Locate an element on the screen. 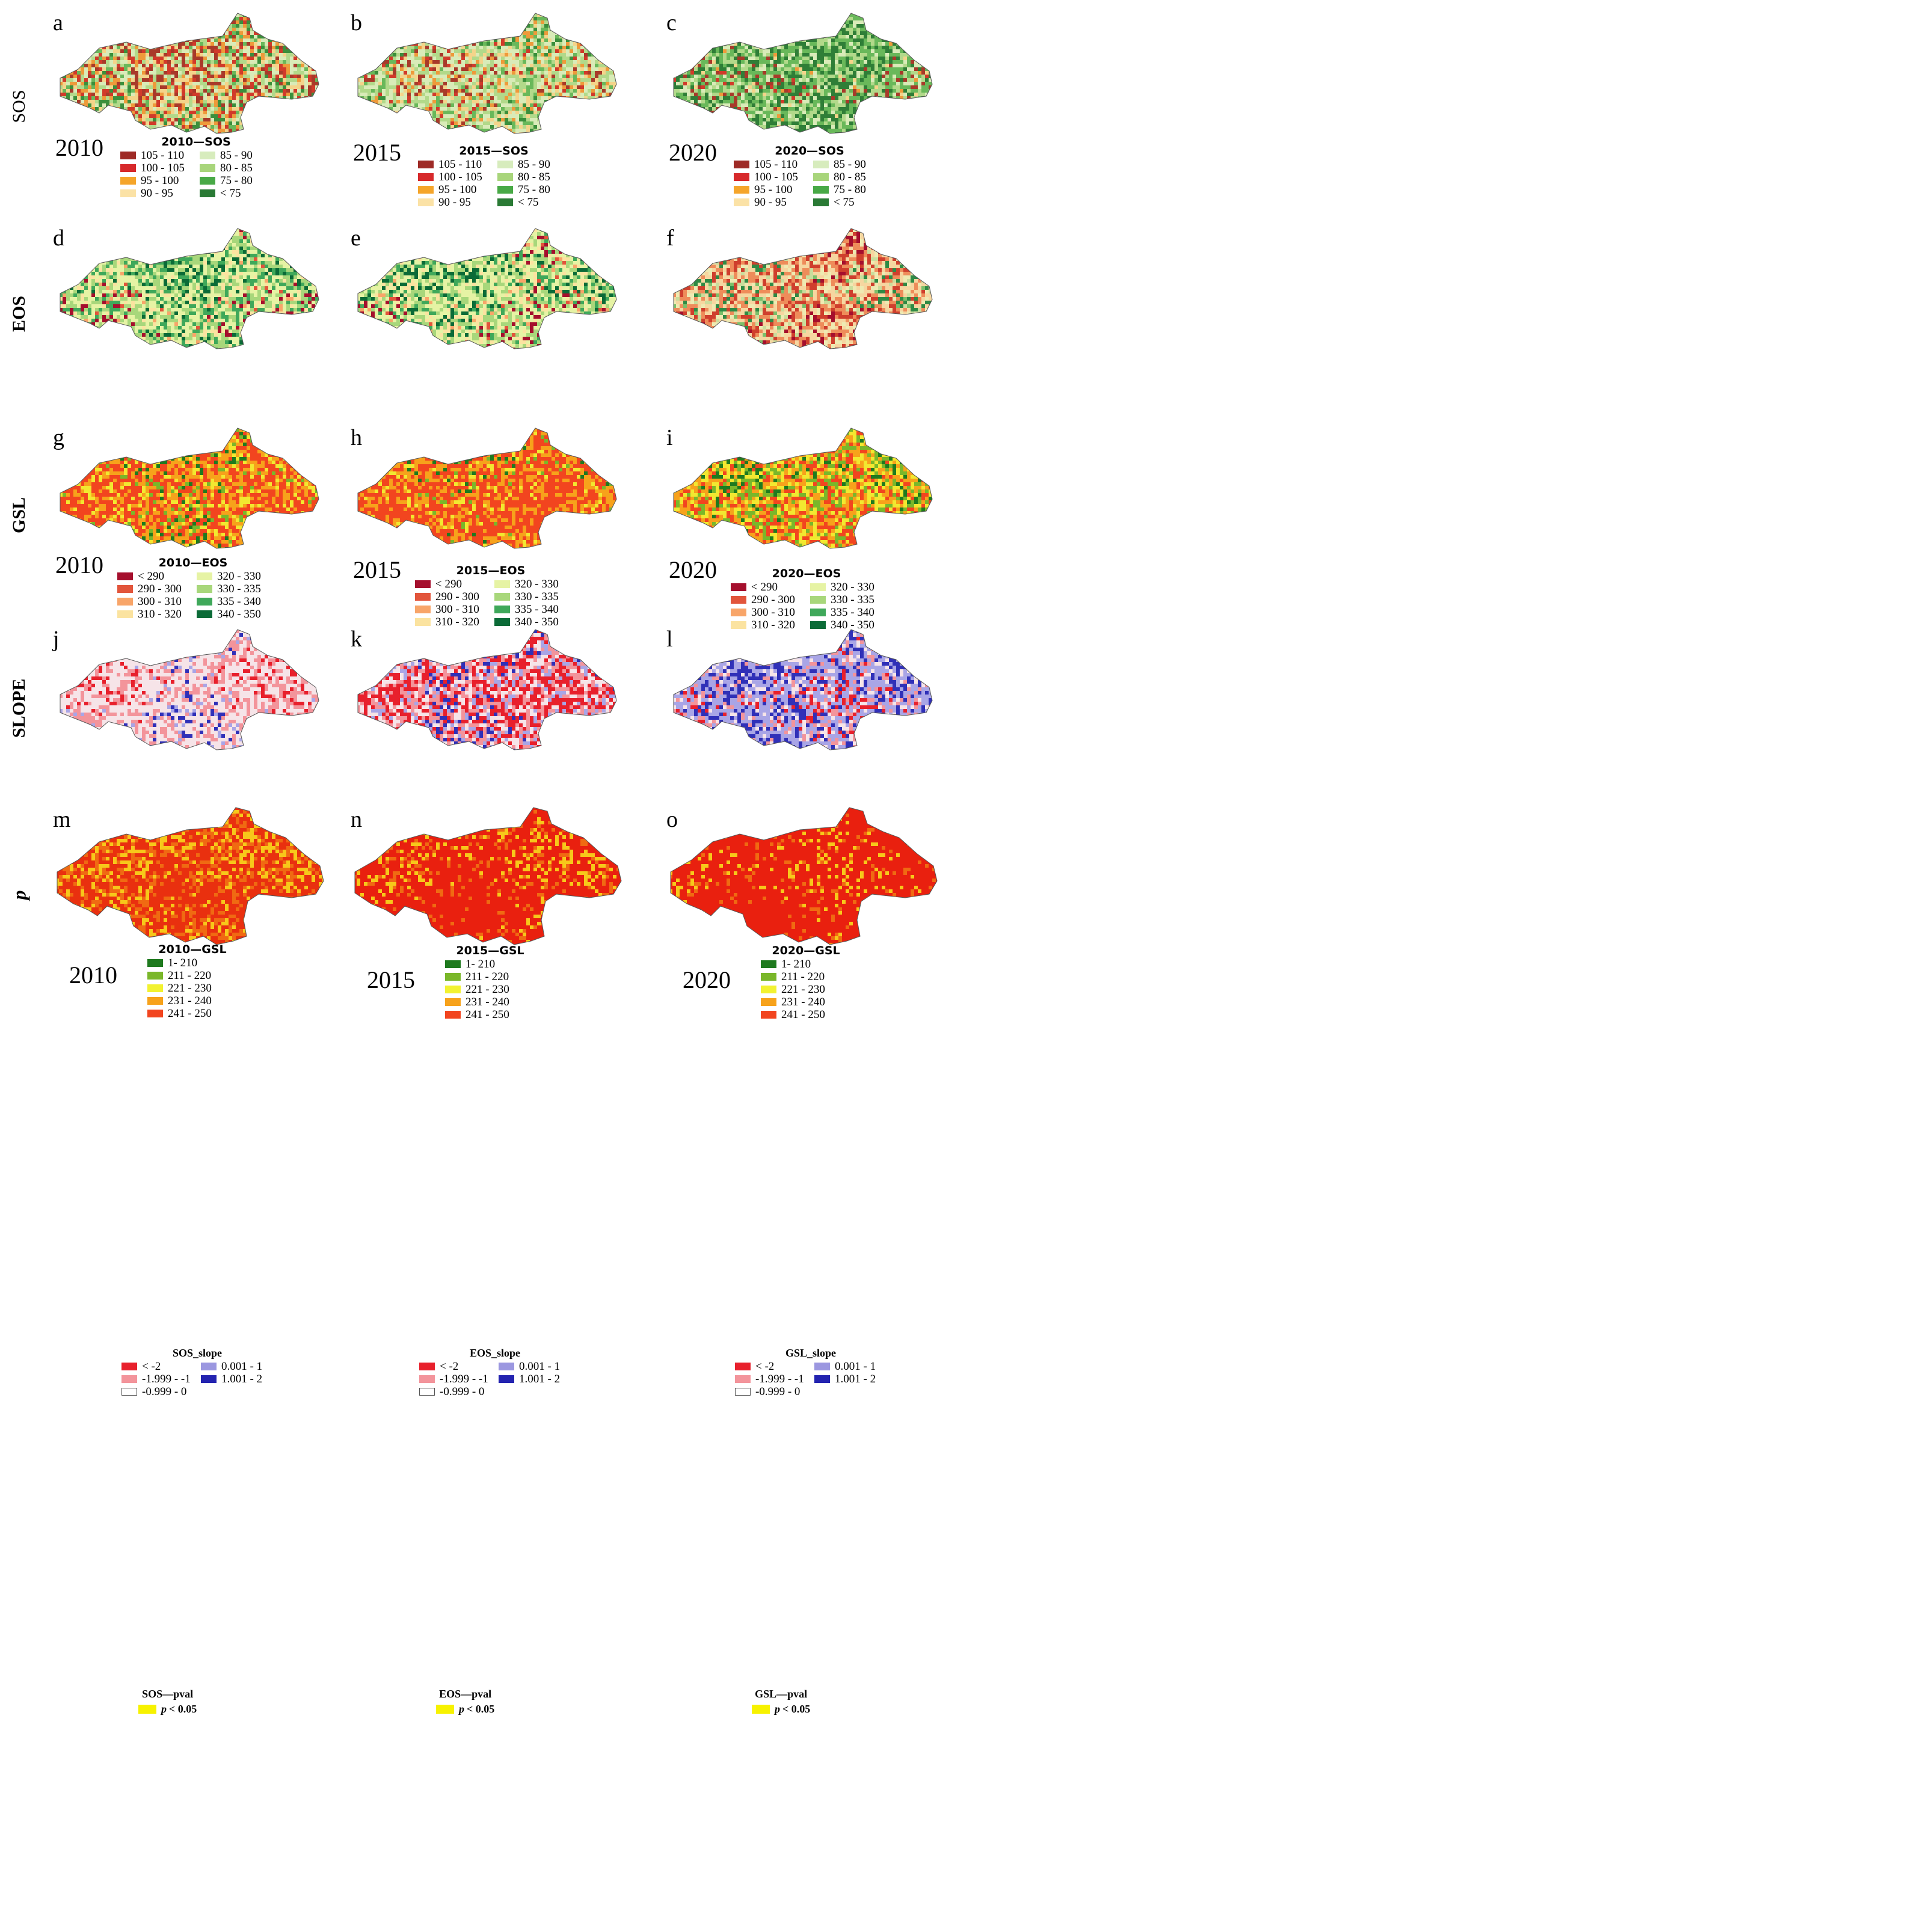 The height and width of the screenshot is (1932, 1930). legend-label: < 75 is located at coordinates (231, 193).